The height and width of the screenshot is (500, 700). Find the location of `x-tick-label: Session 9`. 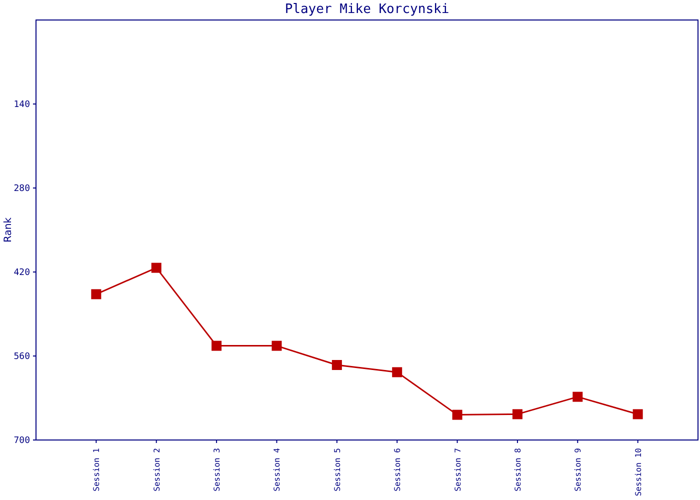

x-tick-label: Session 9 is located at coordinates (578, 470).